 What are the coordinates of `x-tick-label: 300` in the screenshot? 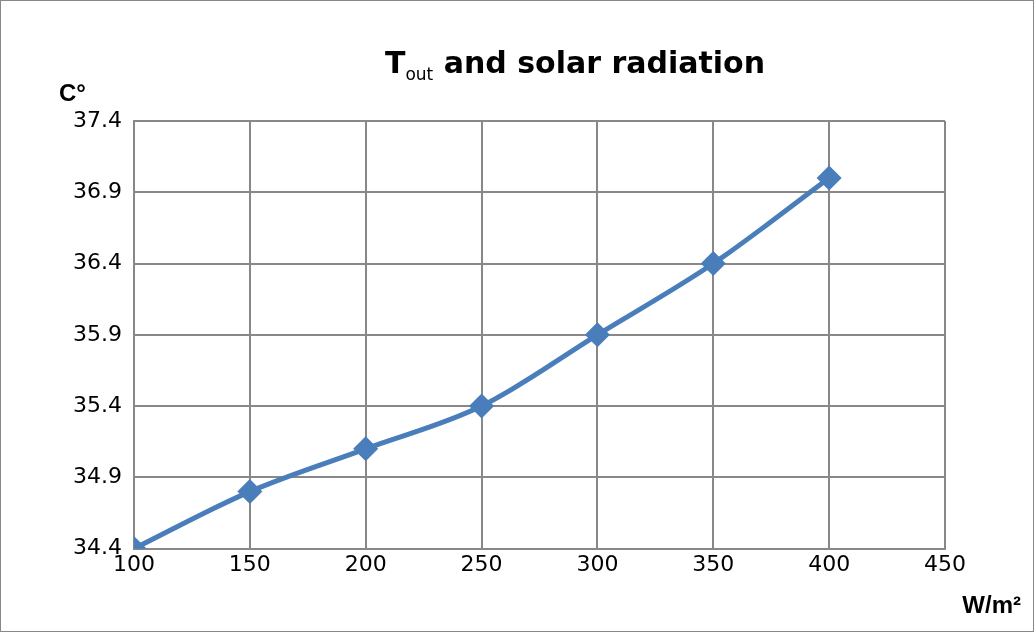 It's located at (597, 563).